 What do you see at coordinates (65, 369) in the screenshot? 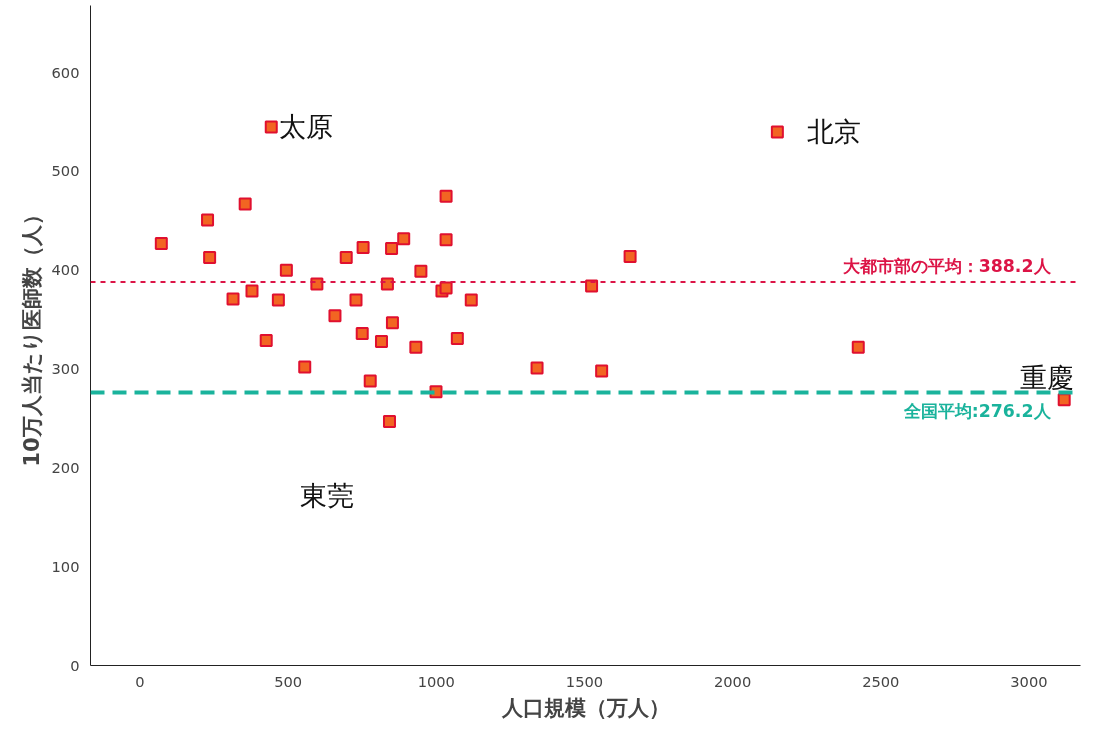
I see `y-tick-label: 300` at bounding box center [65, 369].